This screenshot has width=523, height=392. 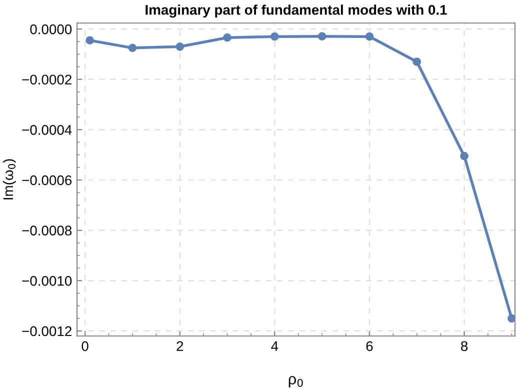 I want to click on y-tick-label: −0.0010, so click(x=47, y=281).